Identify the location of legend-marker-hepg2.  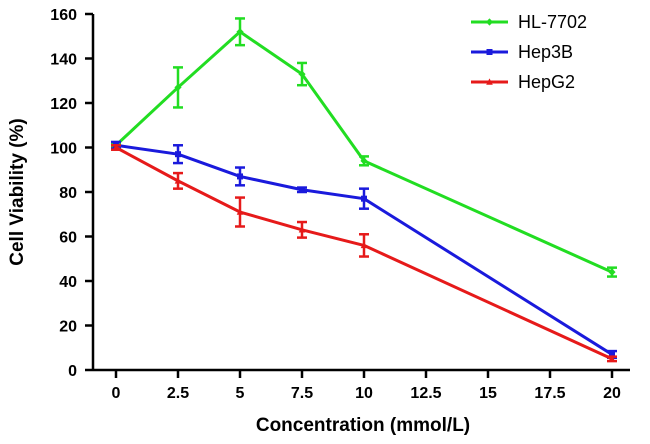
(489, 81).